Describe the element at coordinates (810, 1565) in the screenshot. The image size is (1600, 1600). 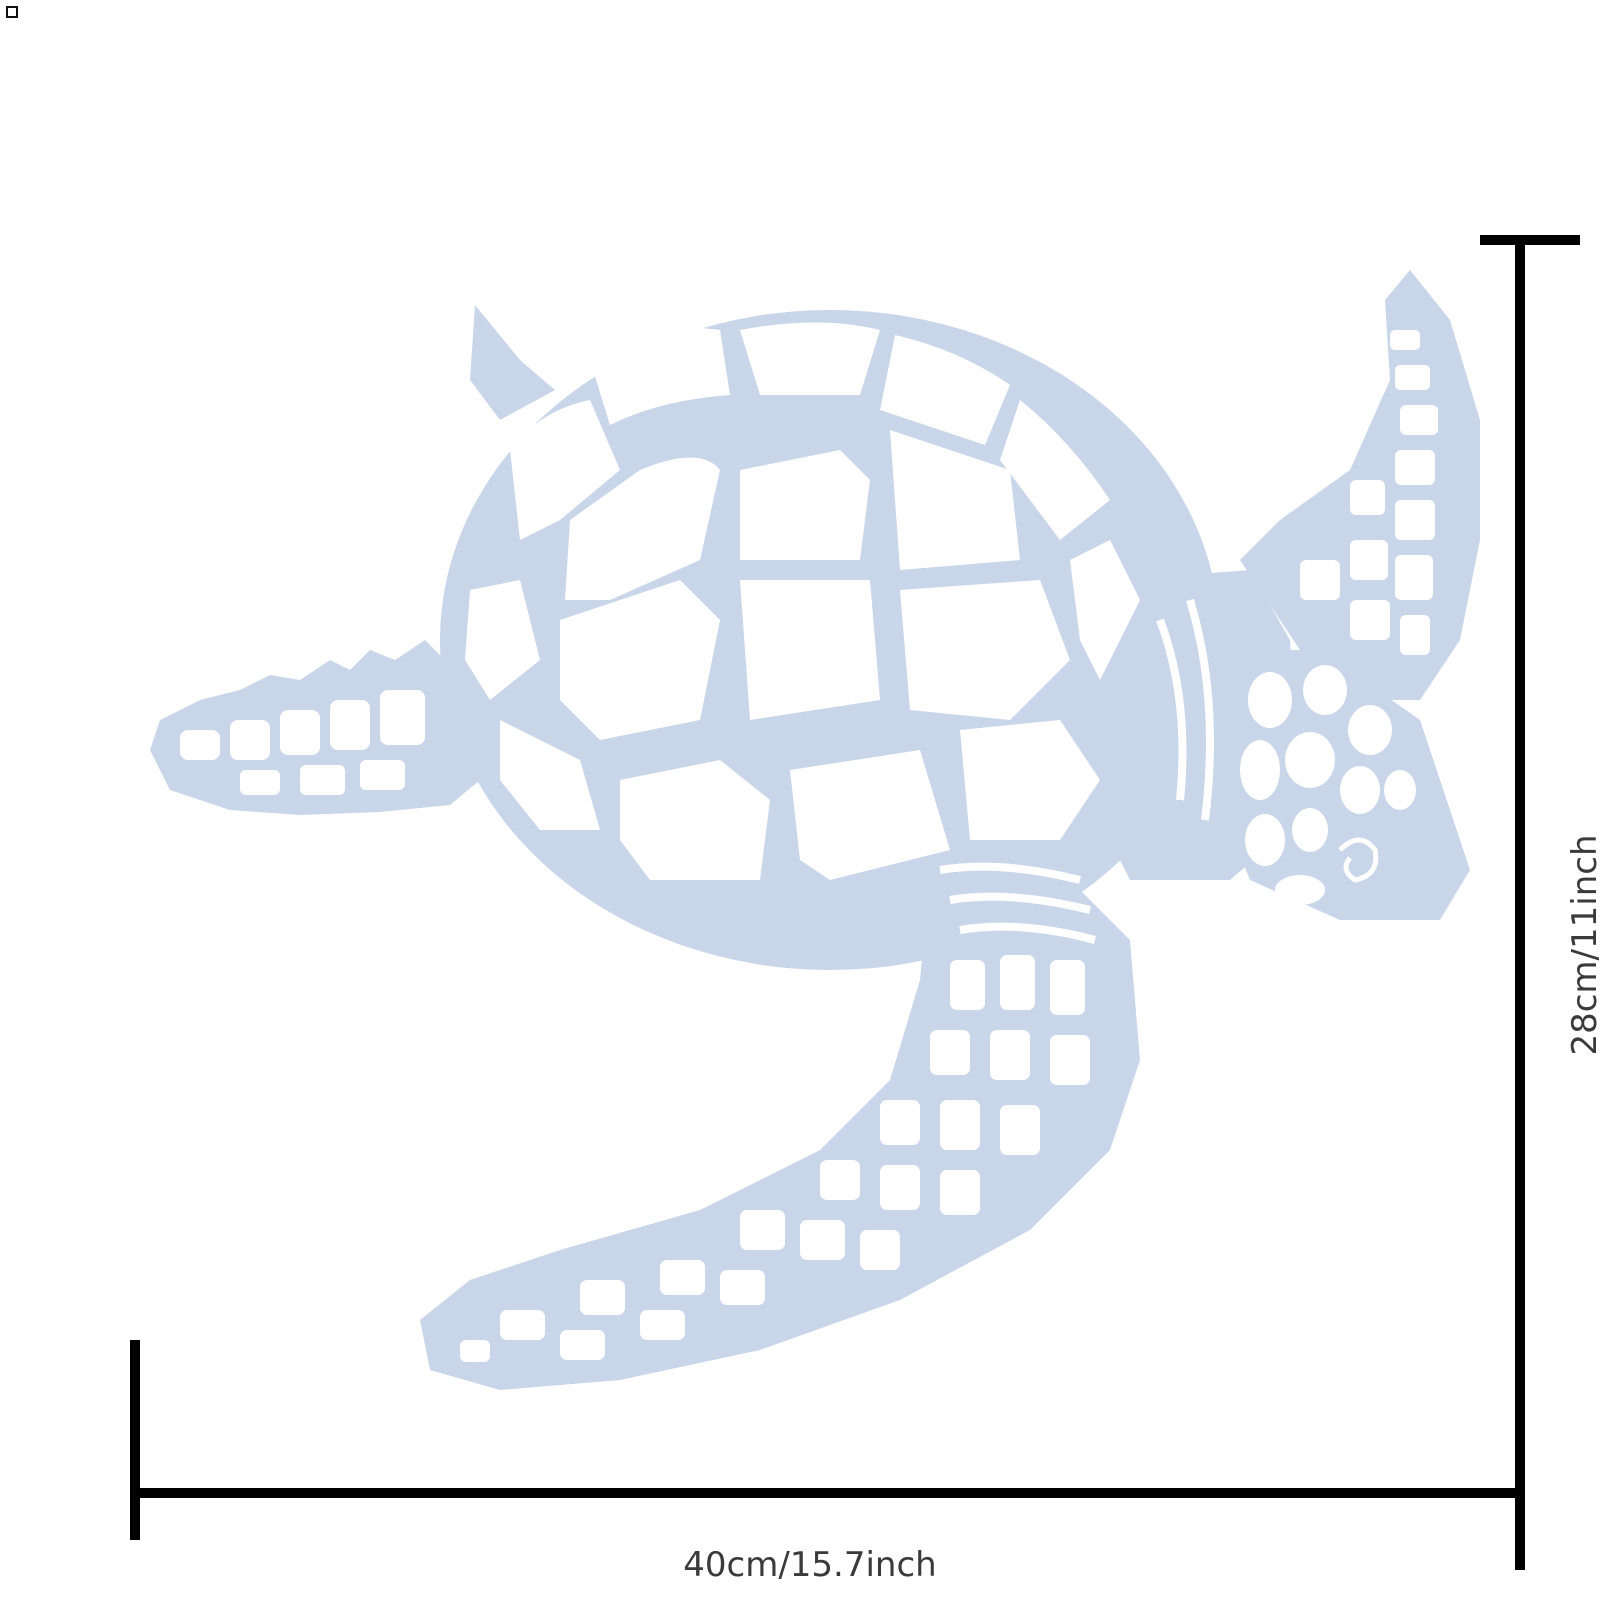
I see `width-dimension-label: 40cm/15.7inch` at that location.